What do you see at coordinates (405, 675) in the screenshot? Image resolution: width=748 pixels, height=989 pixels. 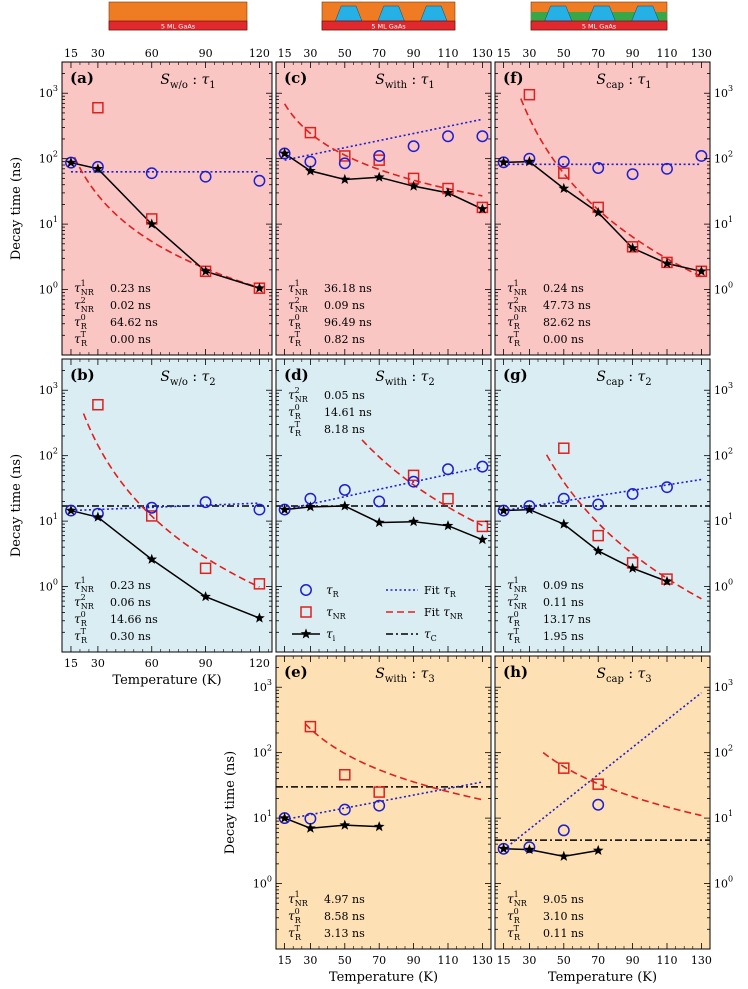 I see `panel-title: Swith : τ3` at bounding box center [405, 675].